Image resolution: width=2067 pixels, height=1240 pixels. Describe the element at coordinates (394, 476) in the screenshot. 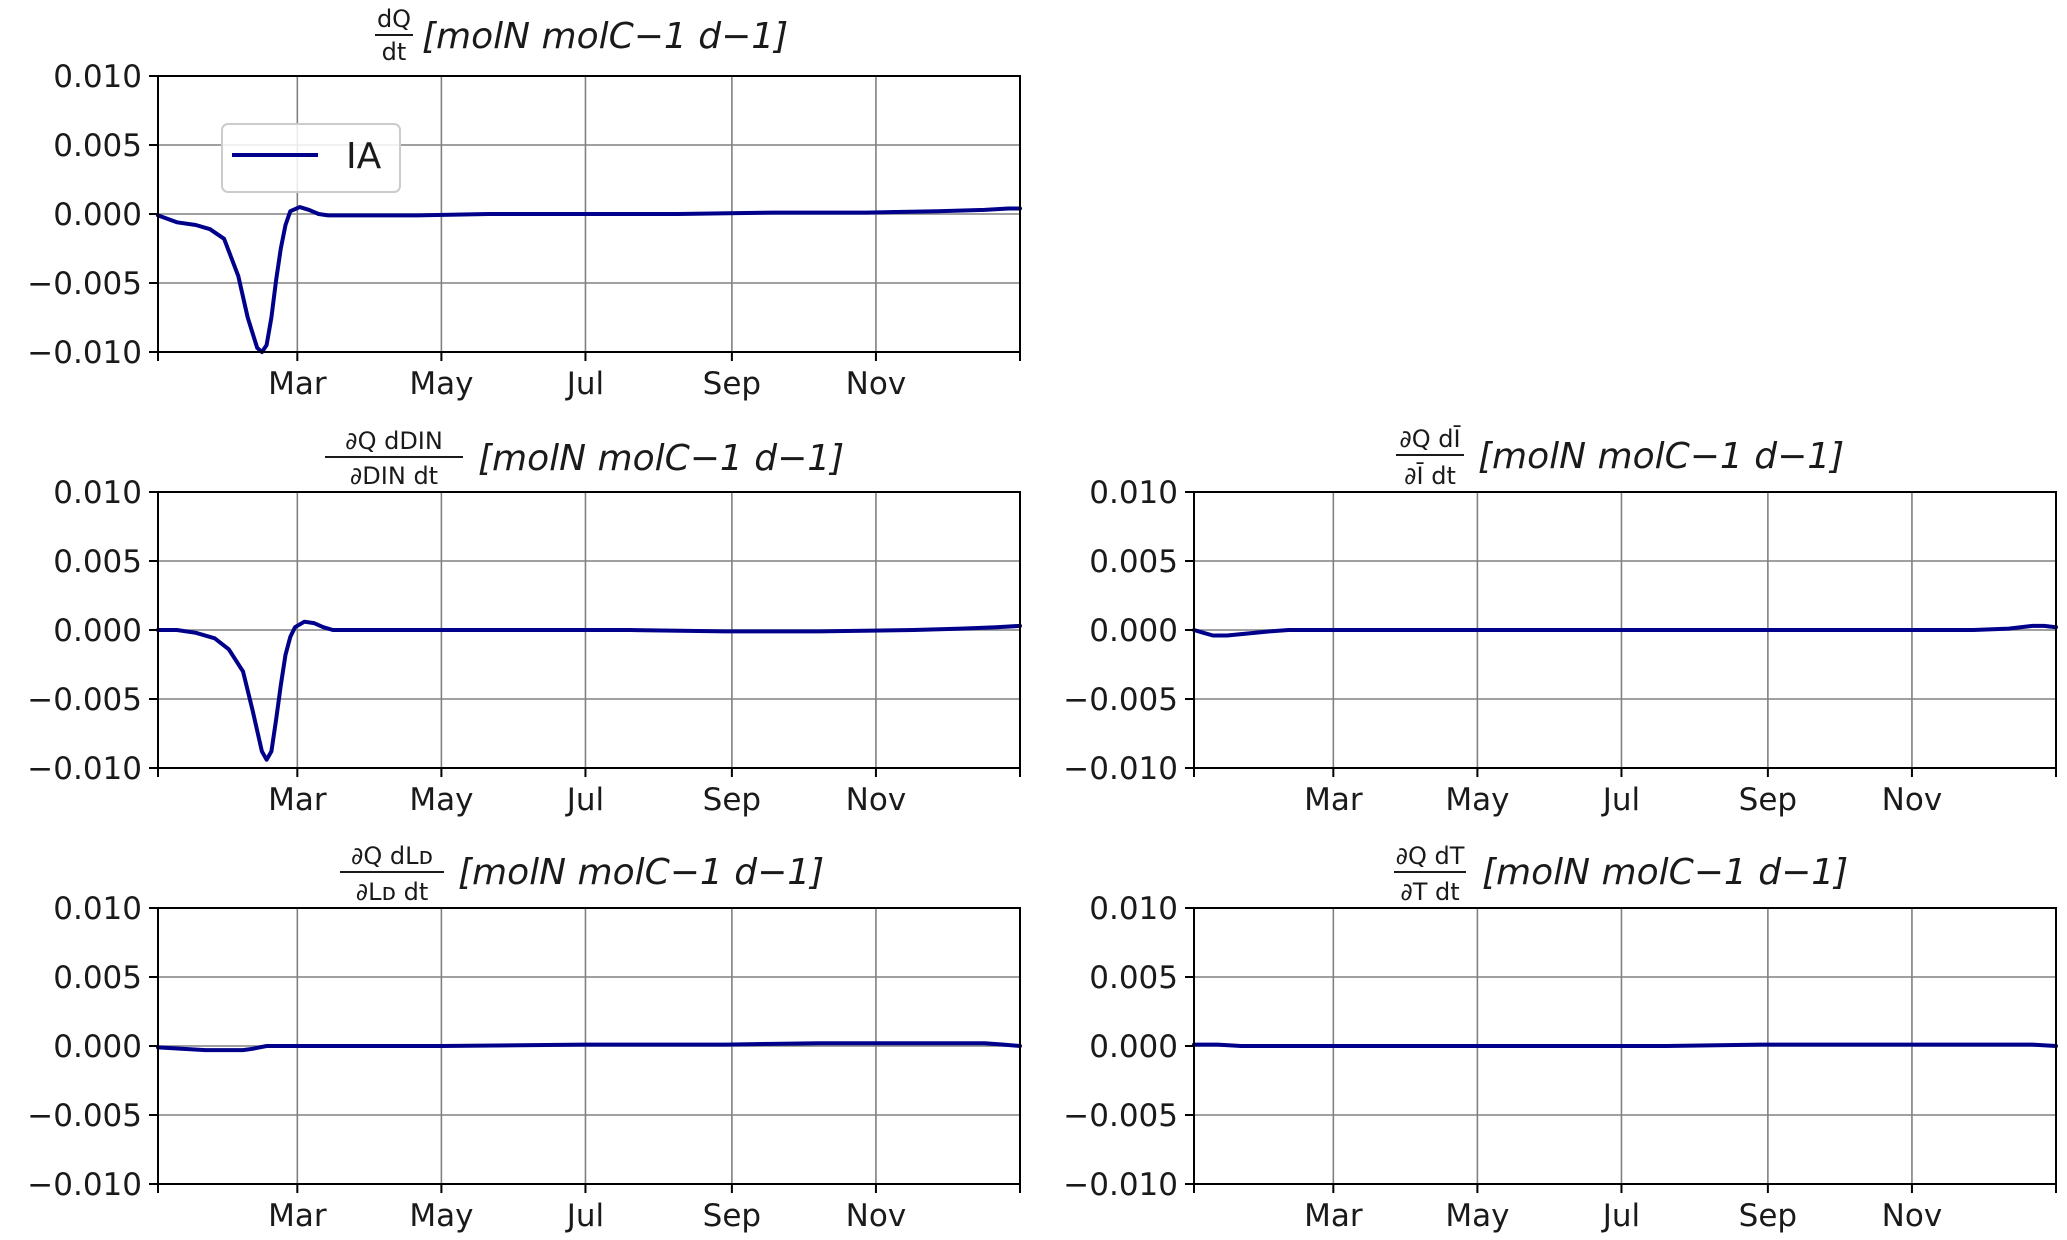

I see `title-denominator: ∂DIN dt` at that location.